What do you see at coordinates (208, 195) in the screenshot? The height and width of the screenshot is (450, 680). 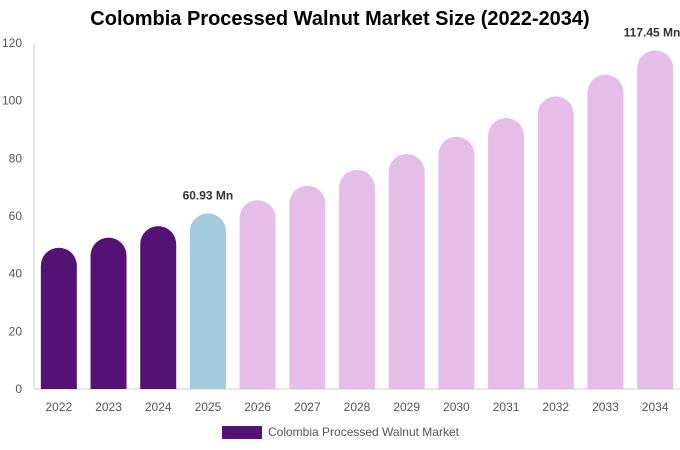 I see `data-label: 60.93 Mn` at bounding box center [208, 195].